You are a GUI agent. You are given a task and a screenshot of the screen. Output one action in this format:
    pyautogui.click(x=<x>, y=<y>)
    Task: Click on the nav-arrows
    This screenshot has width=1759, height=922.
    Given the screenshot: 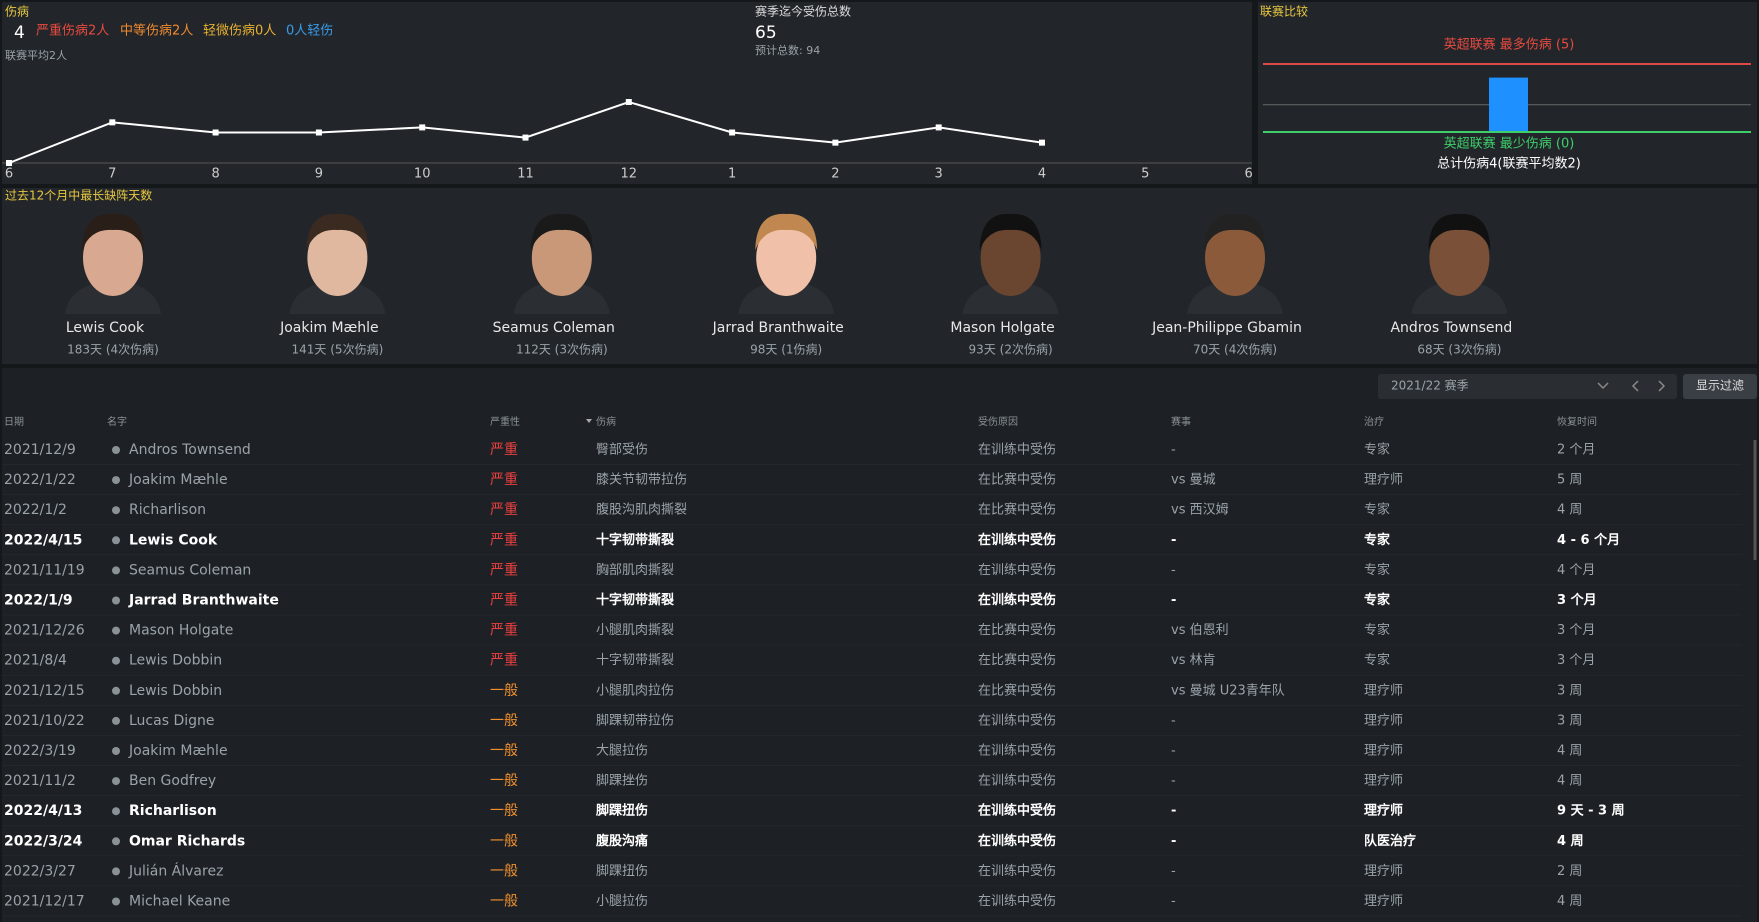 What is the action you would take?
    pyautogui.click(x=1631, y=386)
    